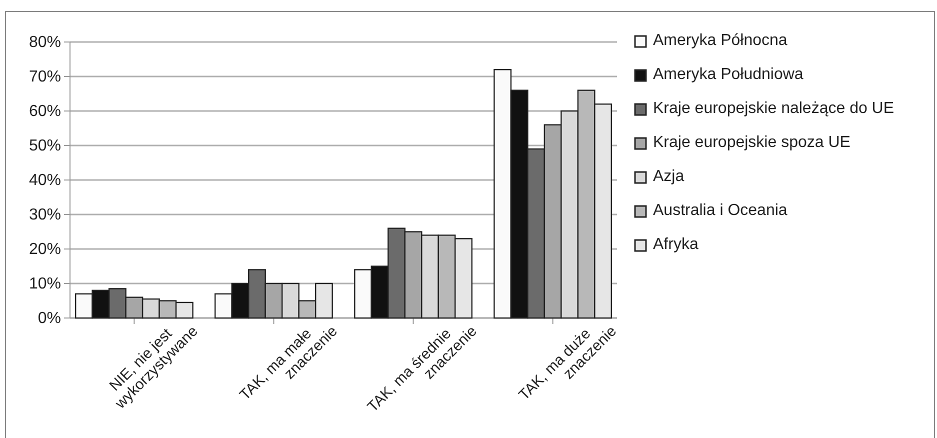 This screenshot has height=438, width=937. I want to click on legend-label: Kraje europejskie należące do UE, so click(773, 108).